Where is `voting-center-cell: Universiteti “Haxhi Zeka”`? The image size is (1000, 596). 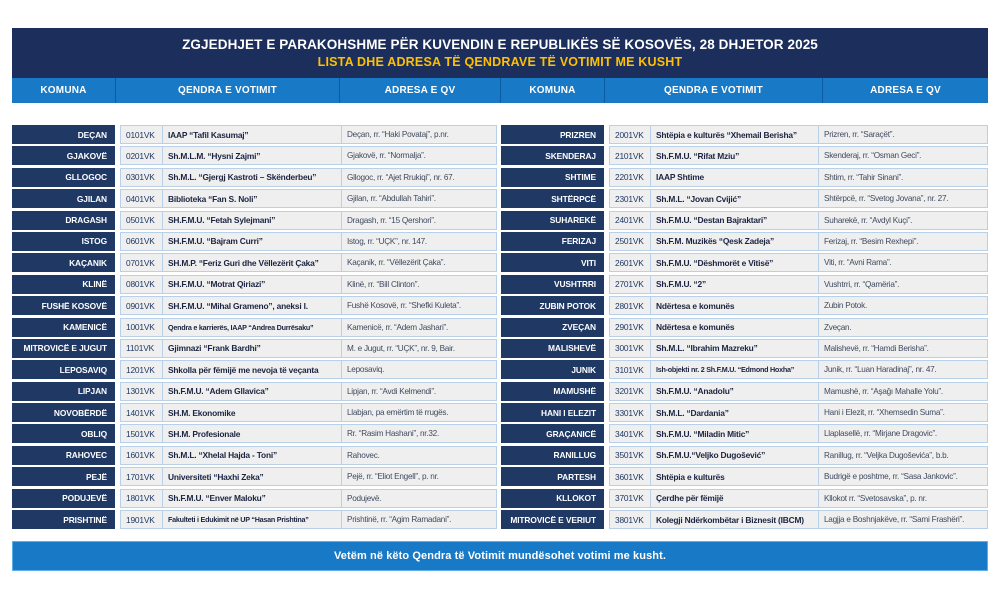 voting-center-cell: Universiteti “Haxhi Zeka” is located at coordinates (252, 477).